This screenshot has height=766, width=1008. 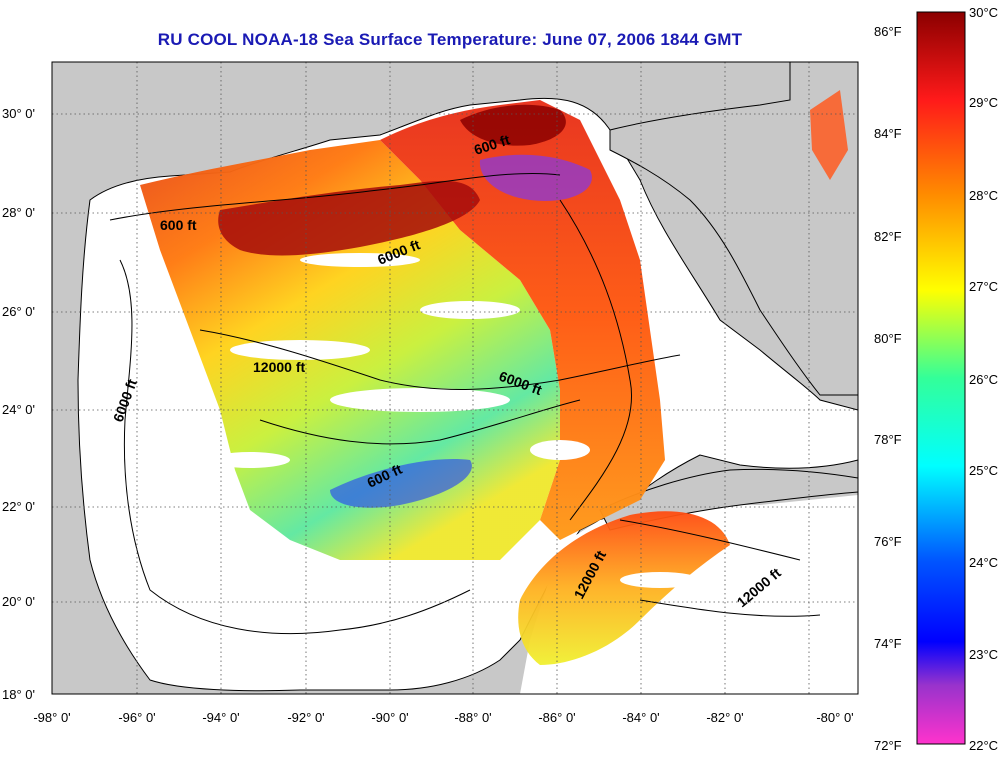 I want to click on sst-caribbean, so click(x=624, y=588).